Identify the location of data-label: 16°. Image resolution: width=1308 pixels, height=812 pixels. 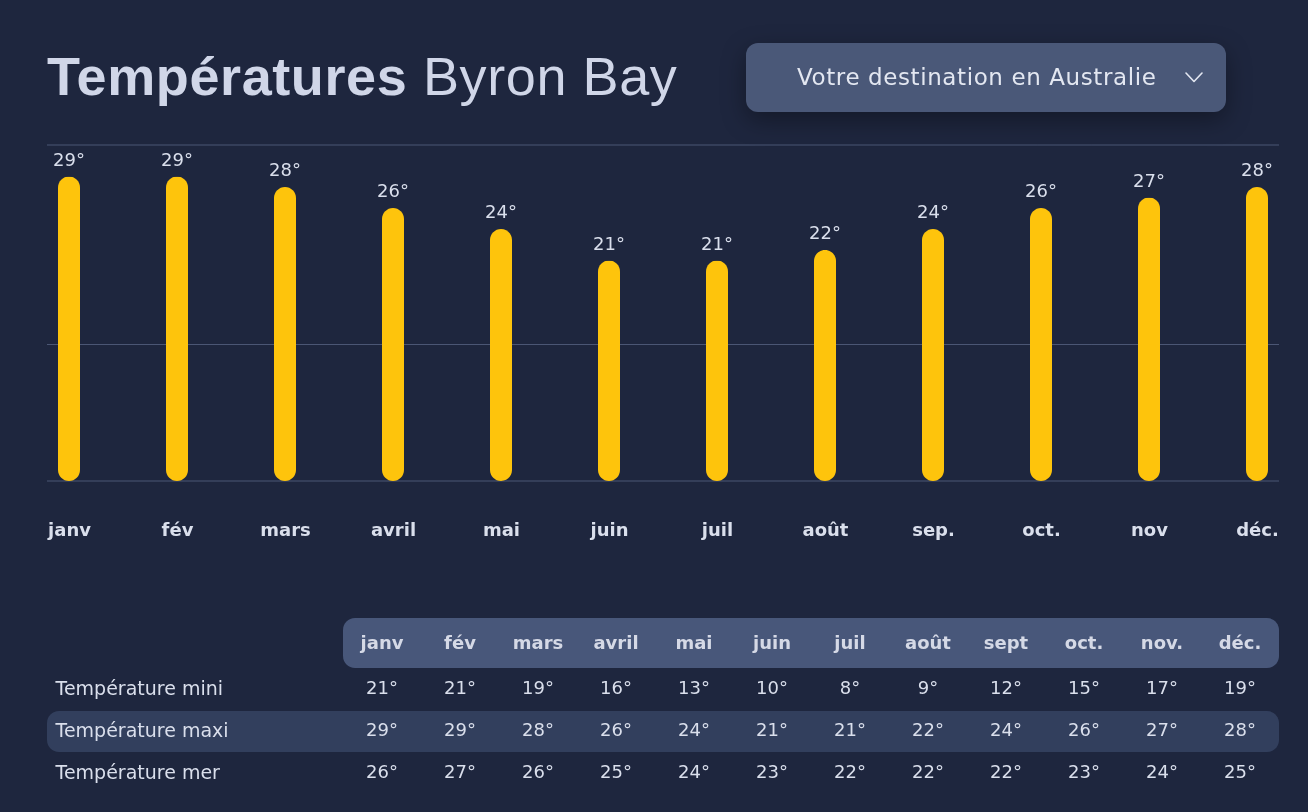
(616, 687).